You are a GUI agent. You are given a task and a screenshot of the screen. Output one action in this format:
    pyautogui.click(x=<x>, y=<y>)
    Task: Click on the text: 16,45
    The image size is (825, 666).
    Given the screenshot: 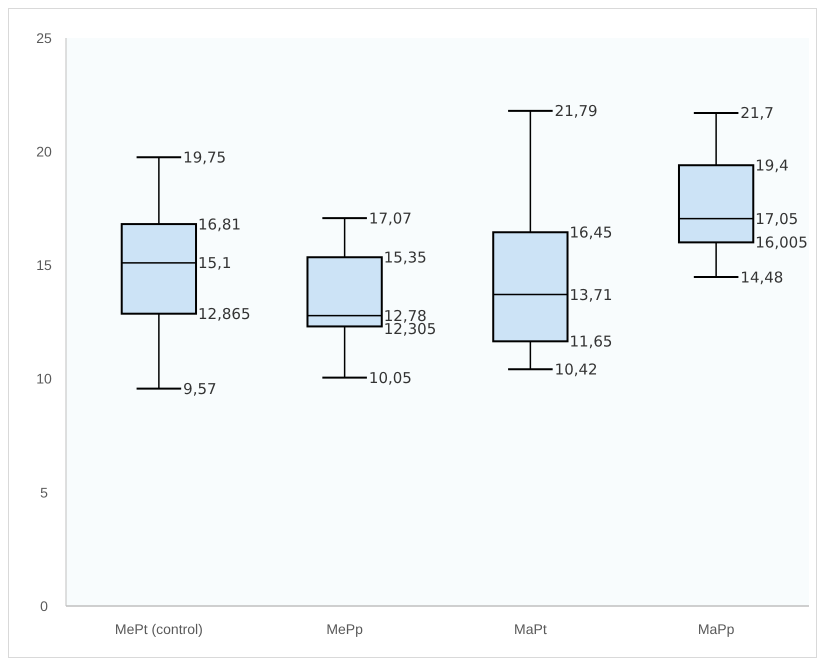 What is the action you would take?
    pyautogui.click(x=591, y=233)
    